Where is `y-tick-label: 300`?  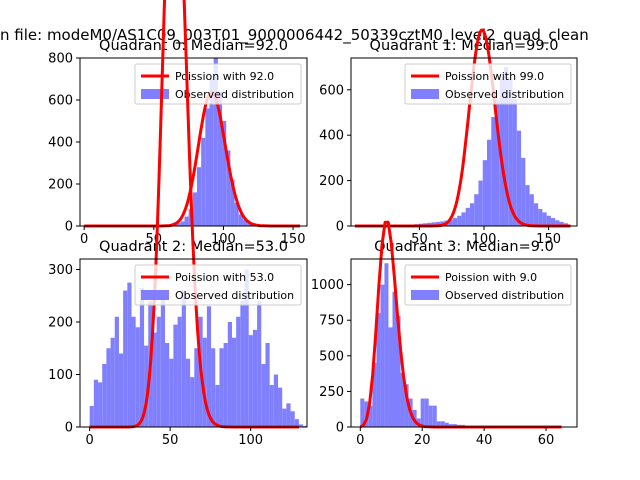
y-tick-label: 300 is located at coordinates (60, 270).